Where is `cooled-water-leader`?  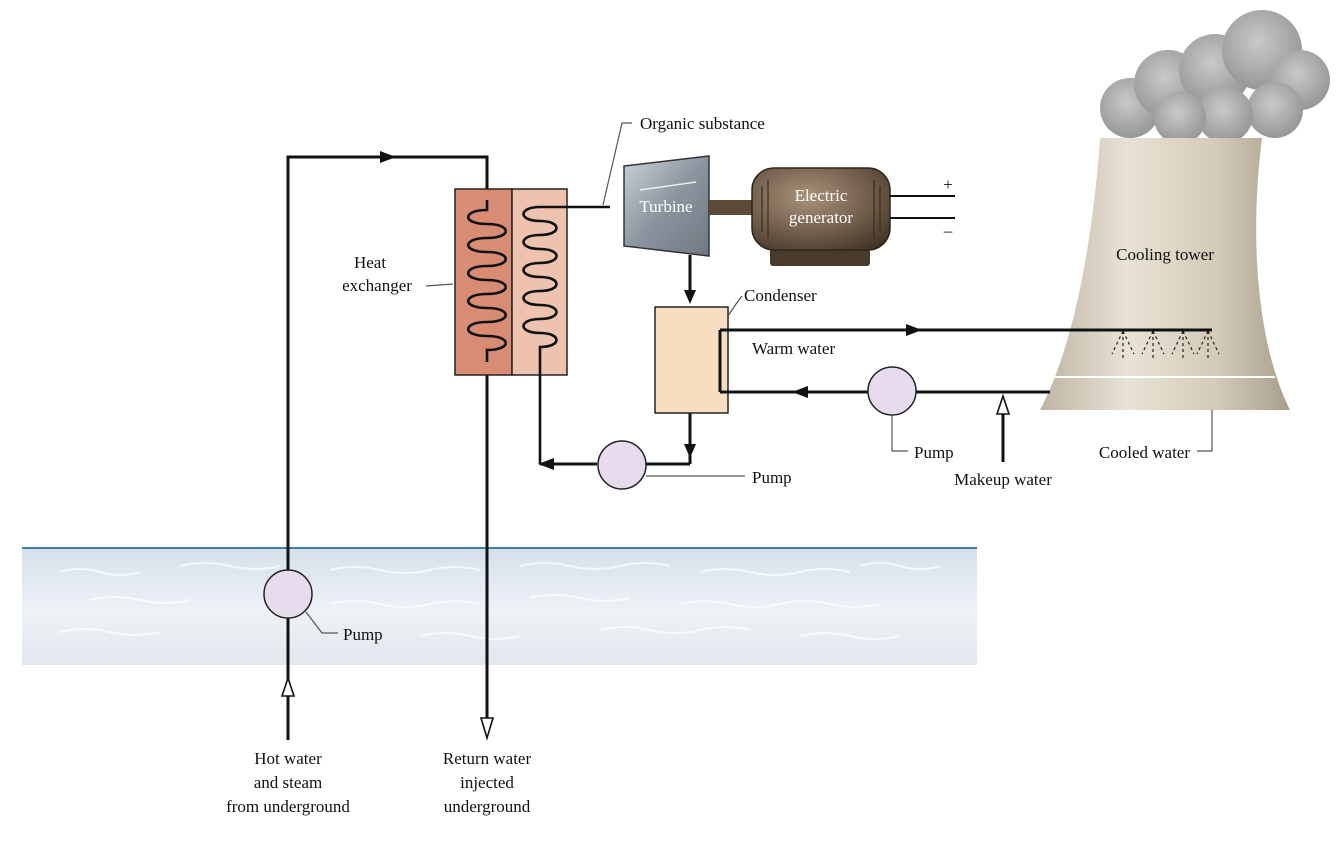
cooled-water-leader is located at coordinates (1205, 431).